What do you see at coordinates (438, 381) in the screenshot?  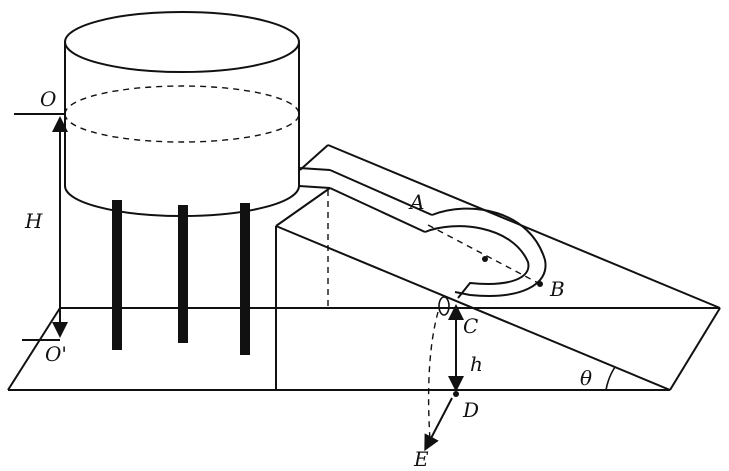 I see `projectile-path` at bounding box center [438, 381].